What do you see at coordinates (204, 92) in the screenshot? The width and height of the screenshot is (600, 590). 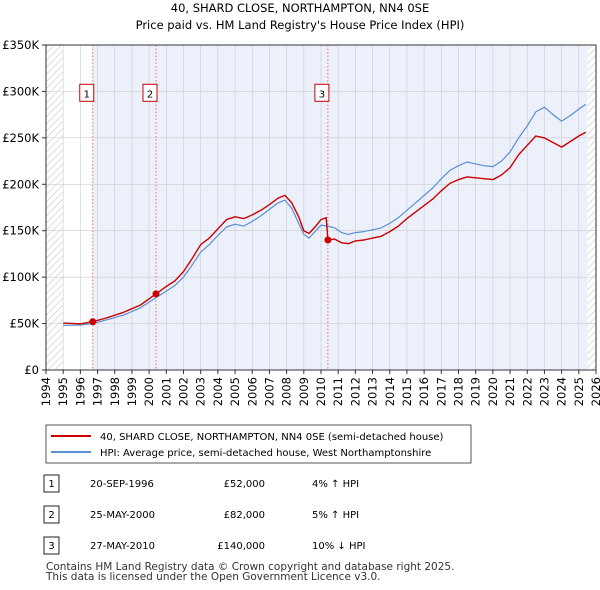 I see `sale-labels: 1 2 3` at bounding box center [204, 92].